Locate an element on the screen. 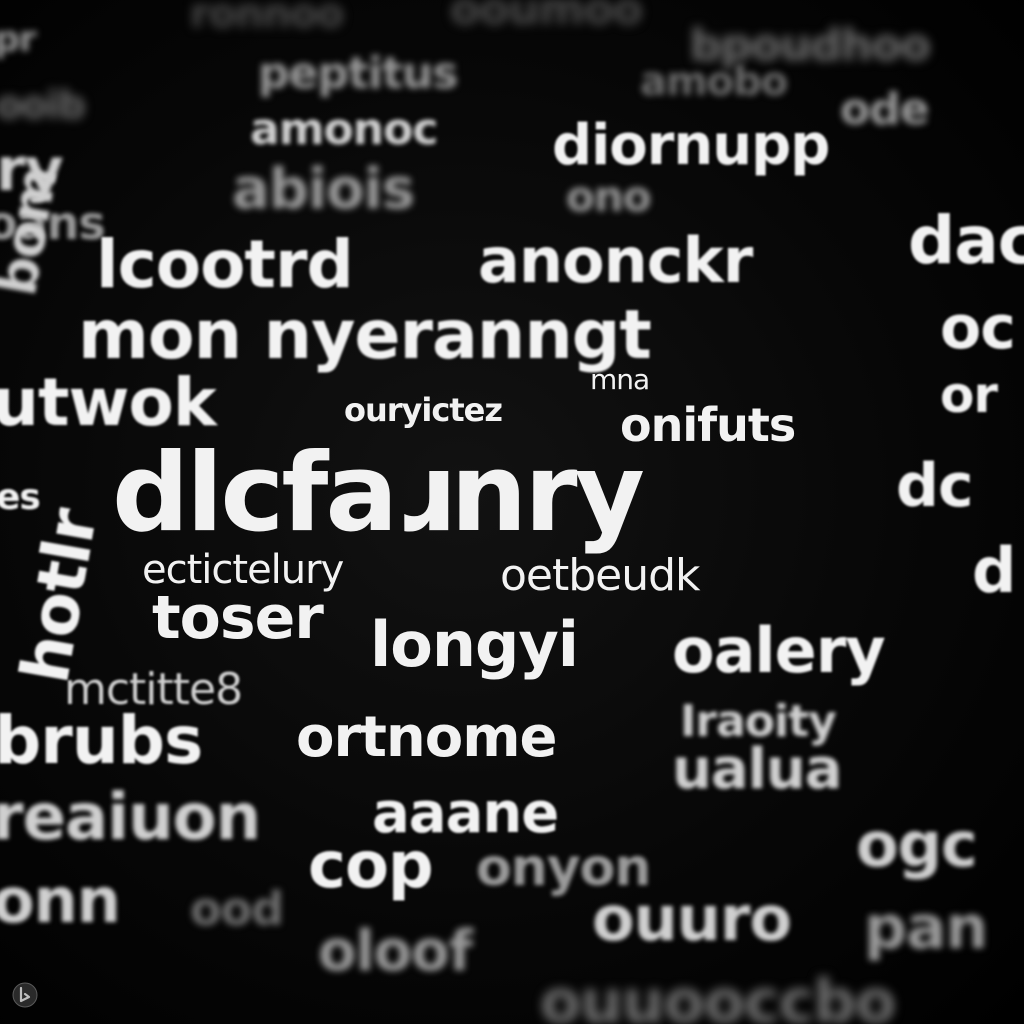 The image size is (1024, 1024). word-ood: ood is located at coordinates (237, 909).